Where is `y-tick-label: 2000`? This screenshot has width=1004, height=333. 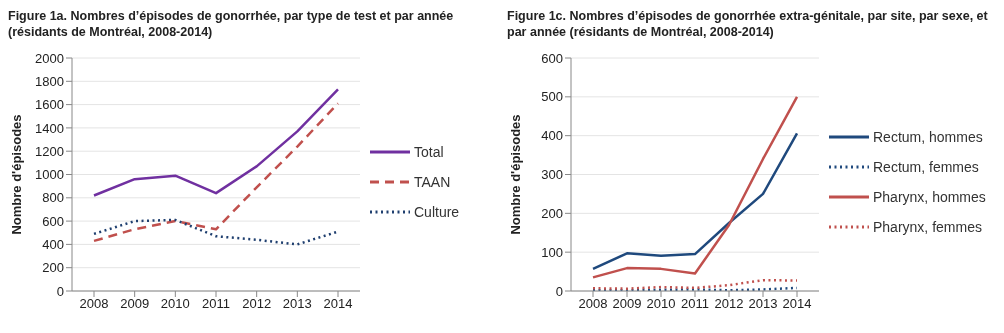 y-tick-label: 2000 is located at coordinates (49, 58).